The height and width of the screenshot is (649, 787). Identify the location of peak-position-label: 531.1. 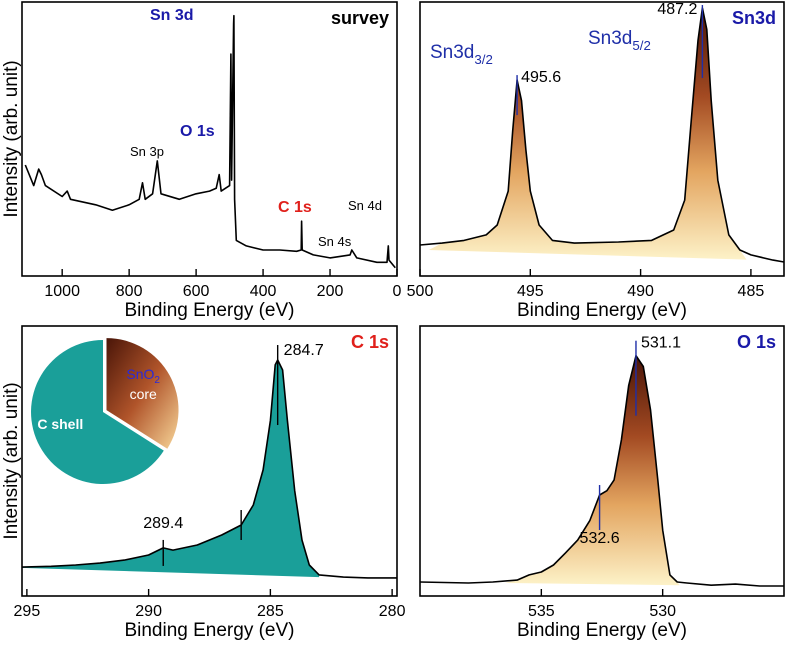
(661, 343).